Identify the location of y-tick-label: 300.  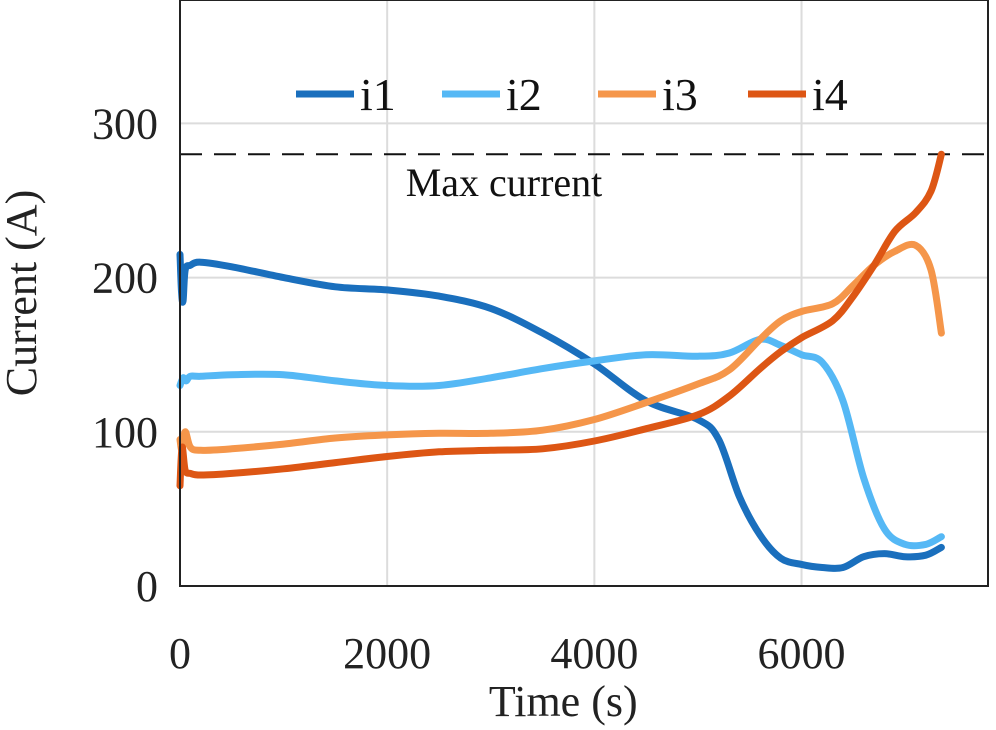
(125, 123).